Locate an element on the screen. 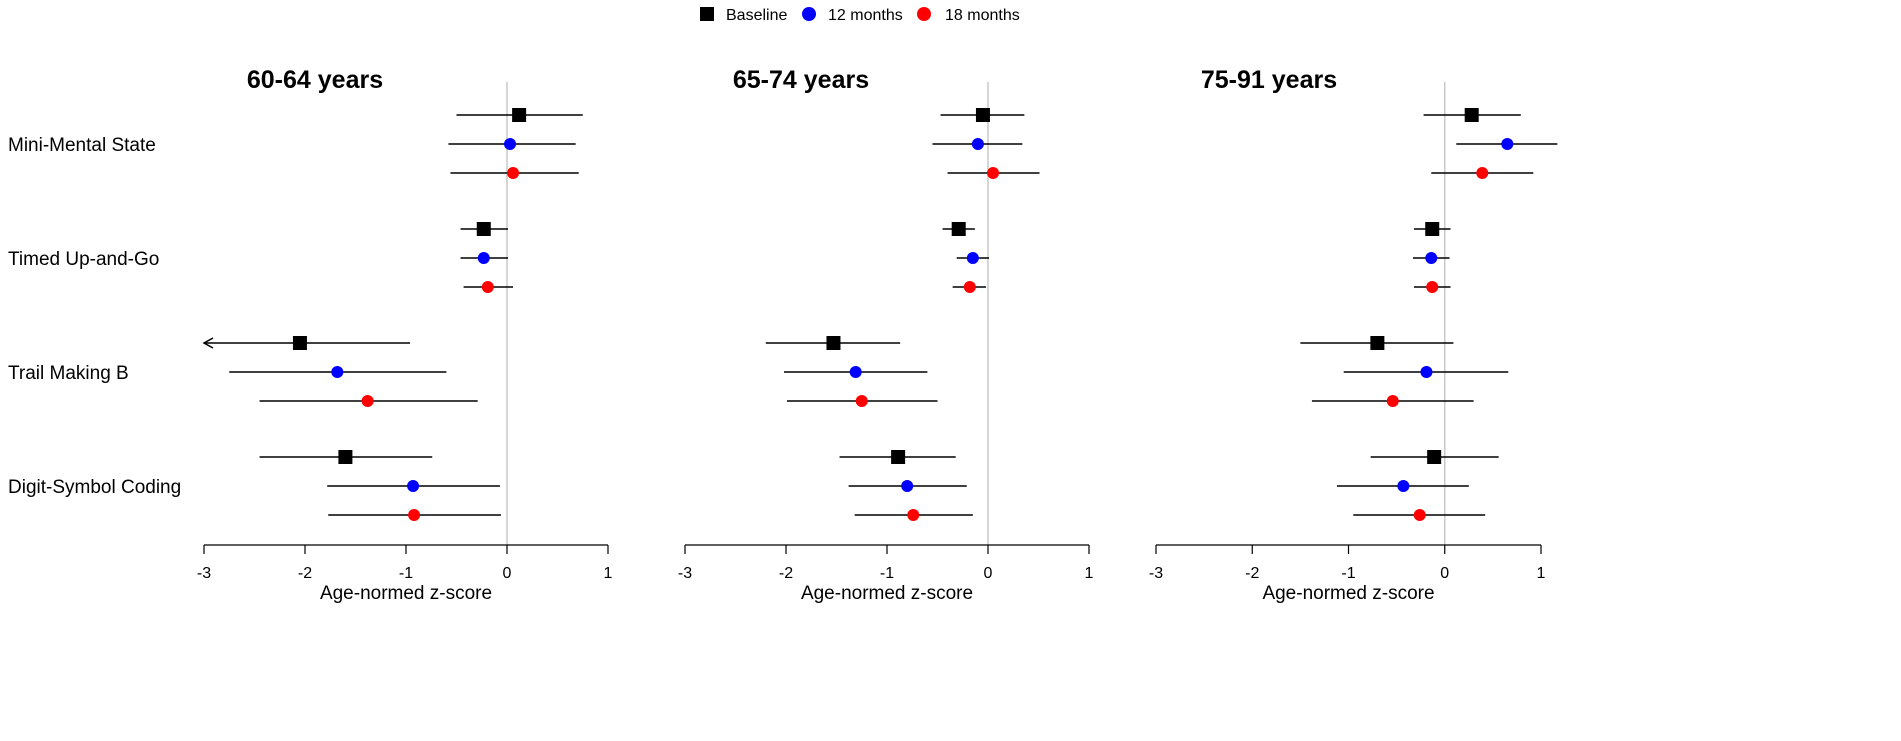  panel-title: 75-91 years is located at coordinates (1269, 80).